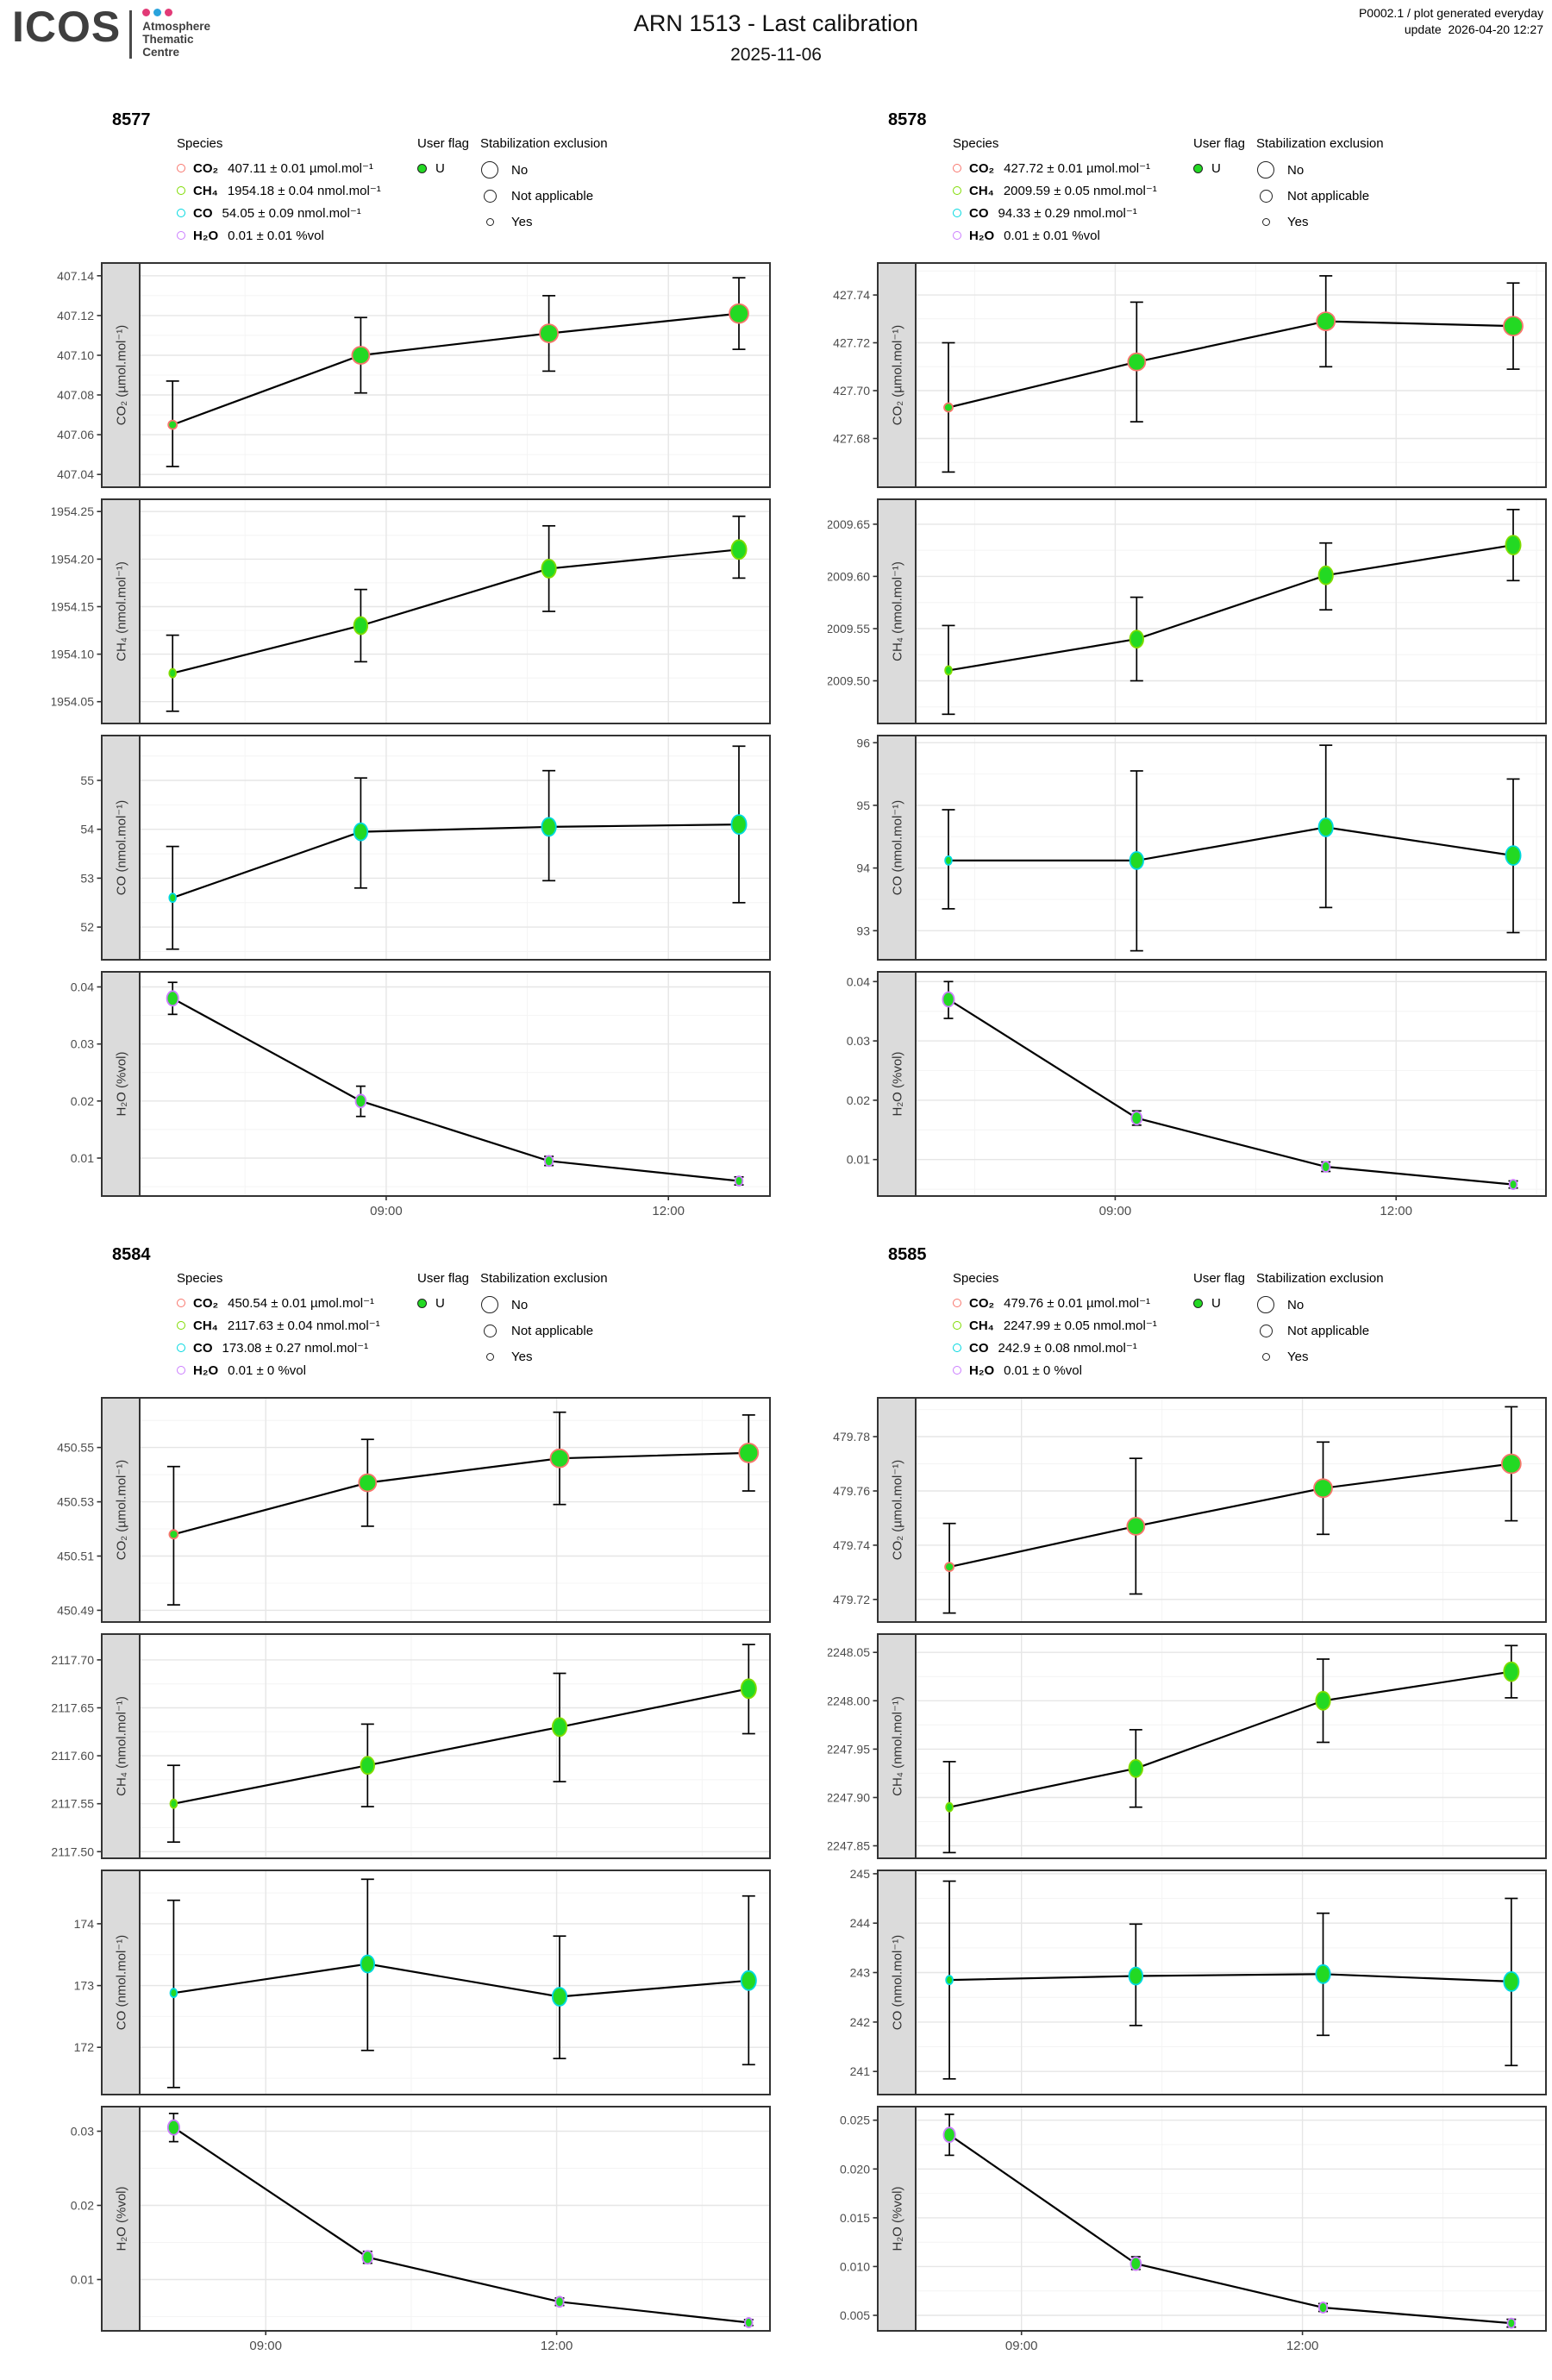  Describe the element at coordinates (849, 524) in the screenshot. I see `svg-text: 2009.65` at that location.